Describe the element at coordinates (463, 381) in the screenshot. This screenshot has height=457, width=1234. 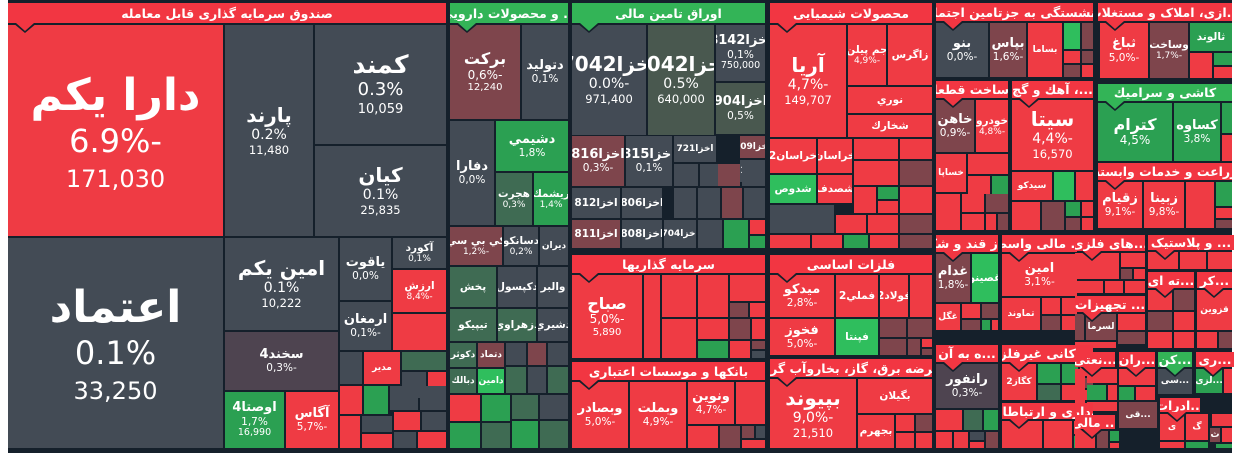
I see `tile-دبالك: دبالك` at that location.